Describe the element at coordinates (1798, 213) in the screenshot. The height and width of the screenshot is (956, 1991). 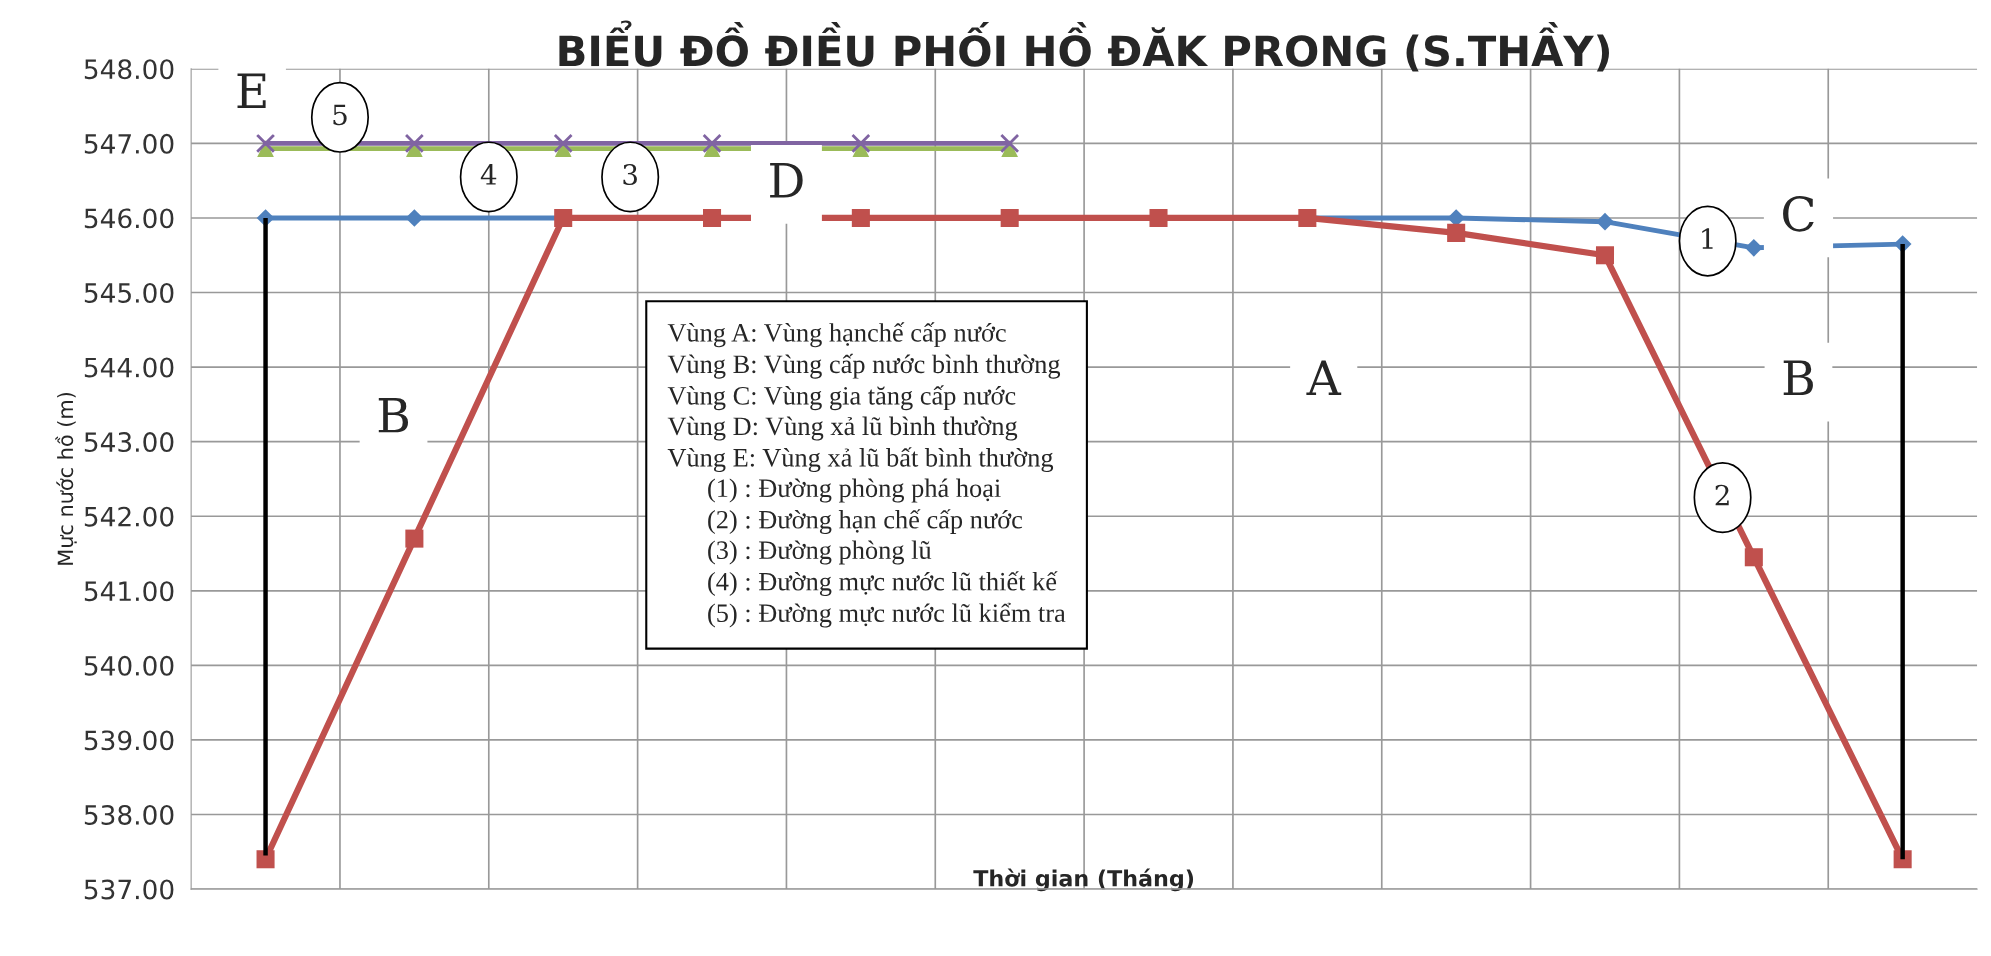
I see `annotation: C` at that location.